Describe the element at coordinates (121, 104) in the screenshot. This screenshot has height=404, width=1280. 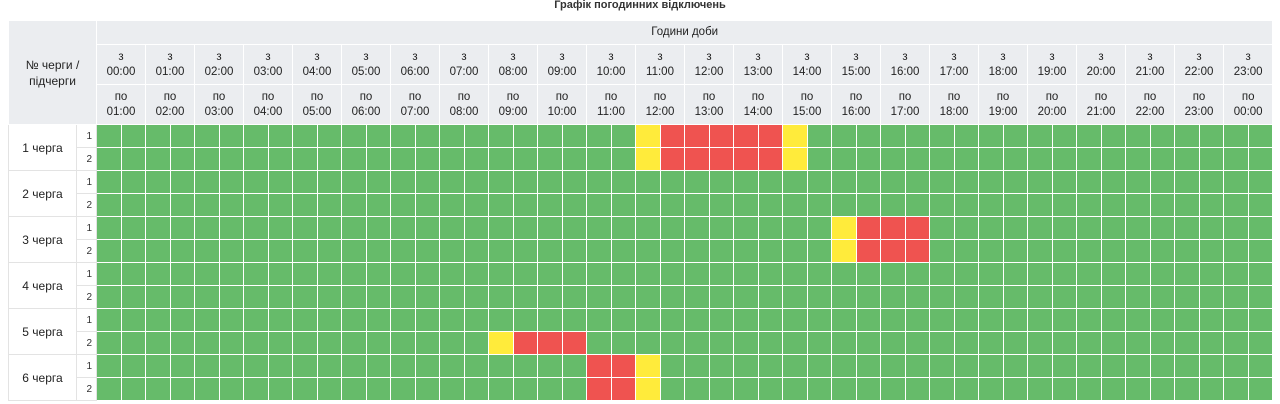
I see `hour-to-header: по 01:00` at that location.